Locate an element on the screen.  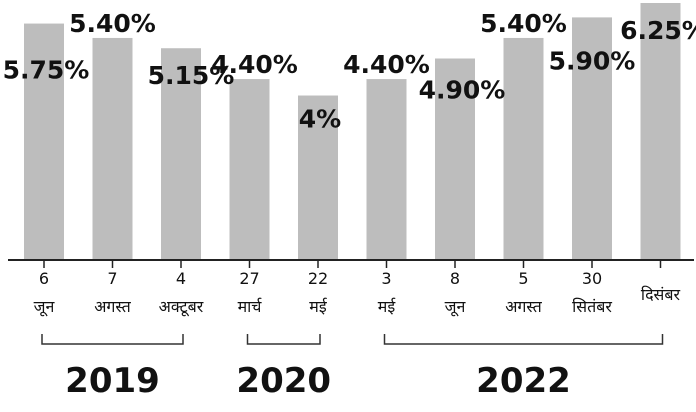
tick-label-day-7: 5 is located at coordinates (523, 278).